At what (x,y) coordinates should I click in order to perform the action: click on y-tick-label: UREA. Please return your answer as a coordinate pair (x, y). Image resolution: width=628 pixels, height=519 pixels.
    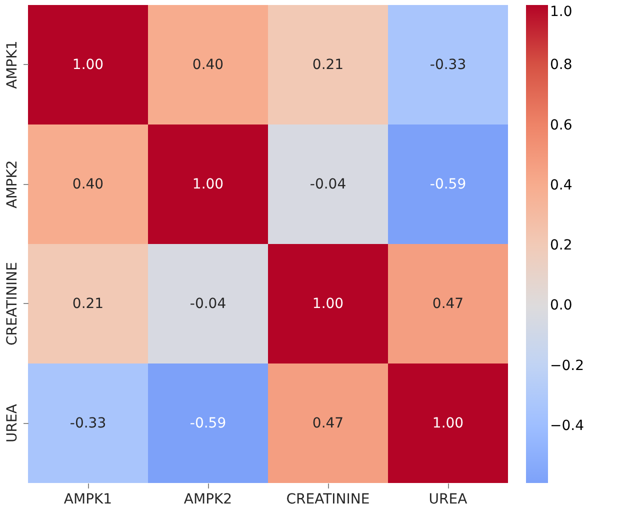
    Looking at the image, I should click on (12, 423).